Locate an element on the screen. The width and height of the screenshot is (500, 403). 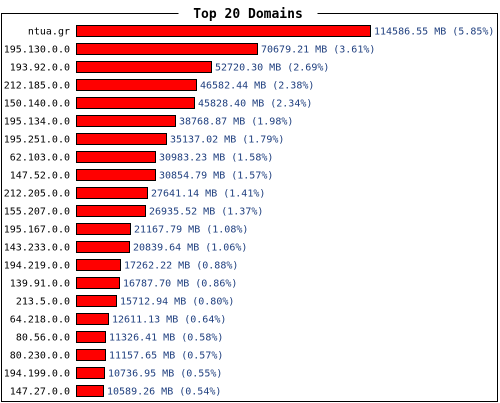
value-label: 70679.21 MB (3.61%) is located at coordinates (318, 50).